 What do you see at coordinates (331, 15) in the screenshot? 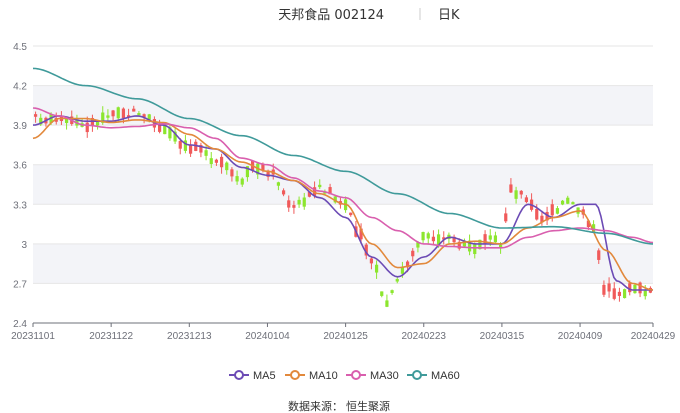
I see `chart-title: 天邦食品 002124` at bounding box center [331, 15].